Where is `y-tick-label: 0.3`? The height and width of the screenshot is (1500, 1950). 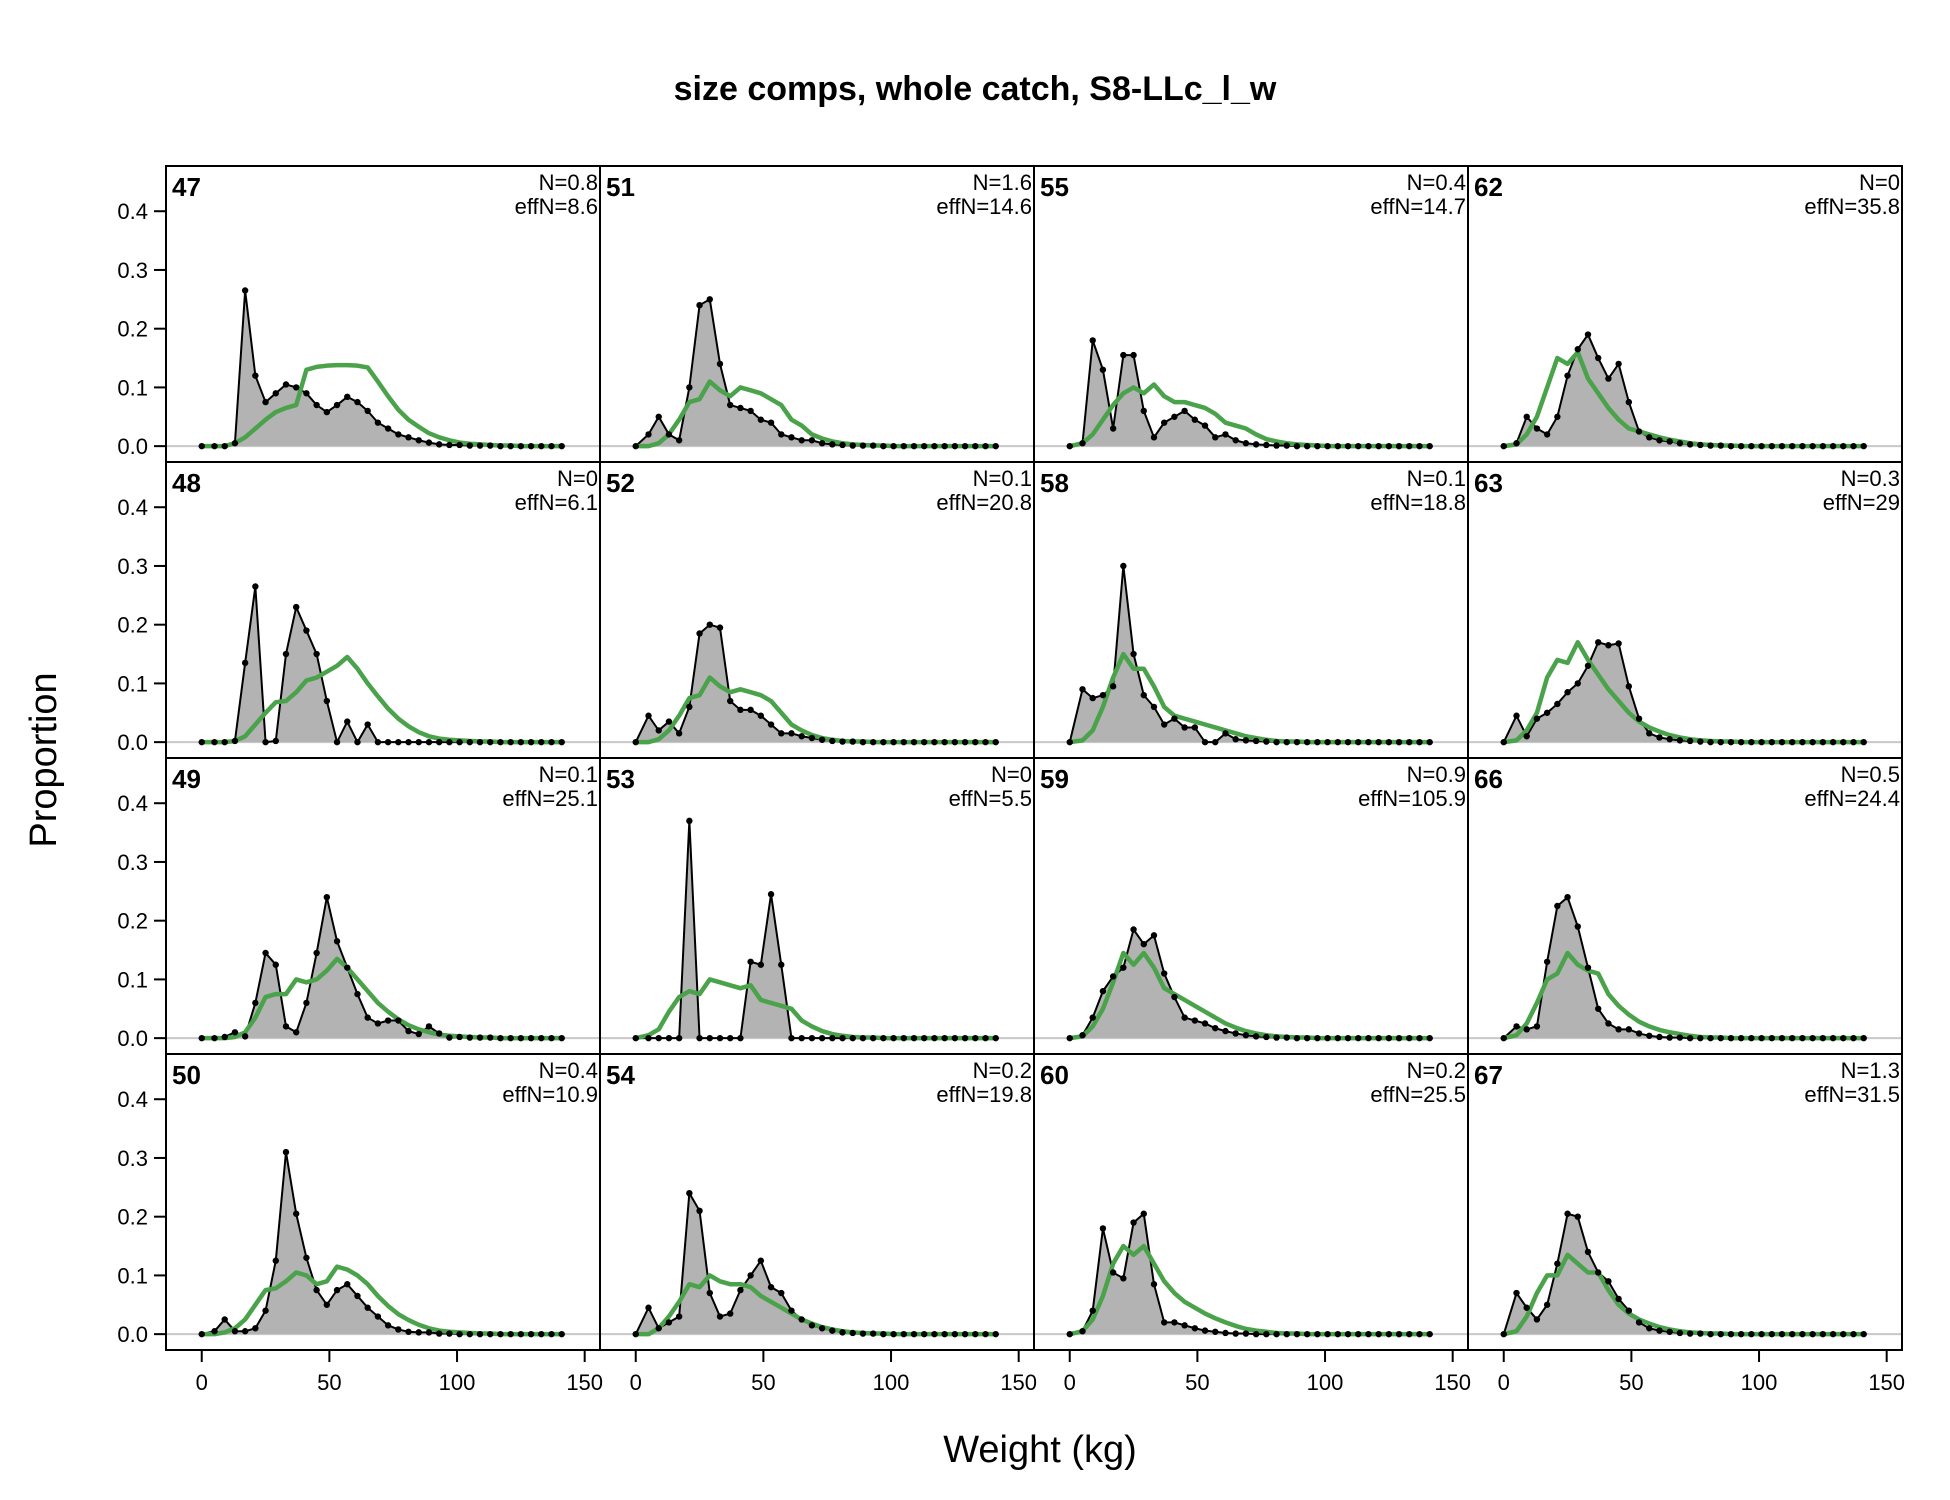
y-tick-label: 0.3 is located at coordinates (132, 1158).